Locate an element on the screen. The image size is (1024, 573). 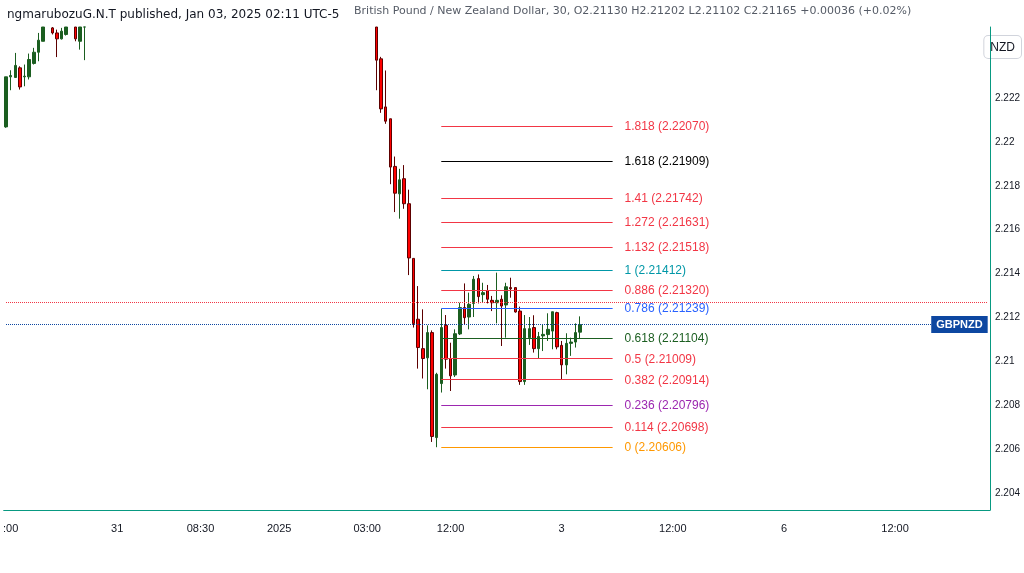
y-tick-label: 2.214 is located at coordinates (1008, 273).